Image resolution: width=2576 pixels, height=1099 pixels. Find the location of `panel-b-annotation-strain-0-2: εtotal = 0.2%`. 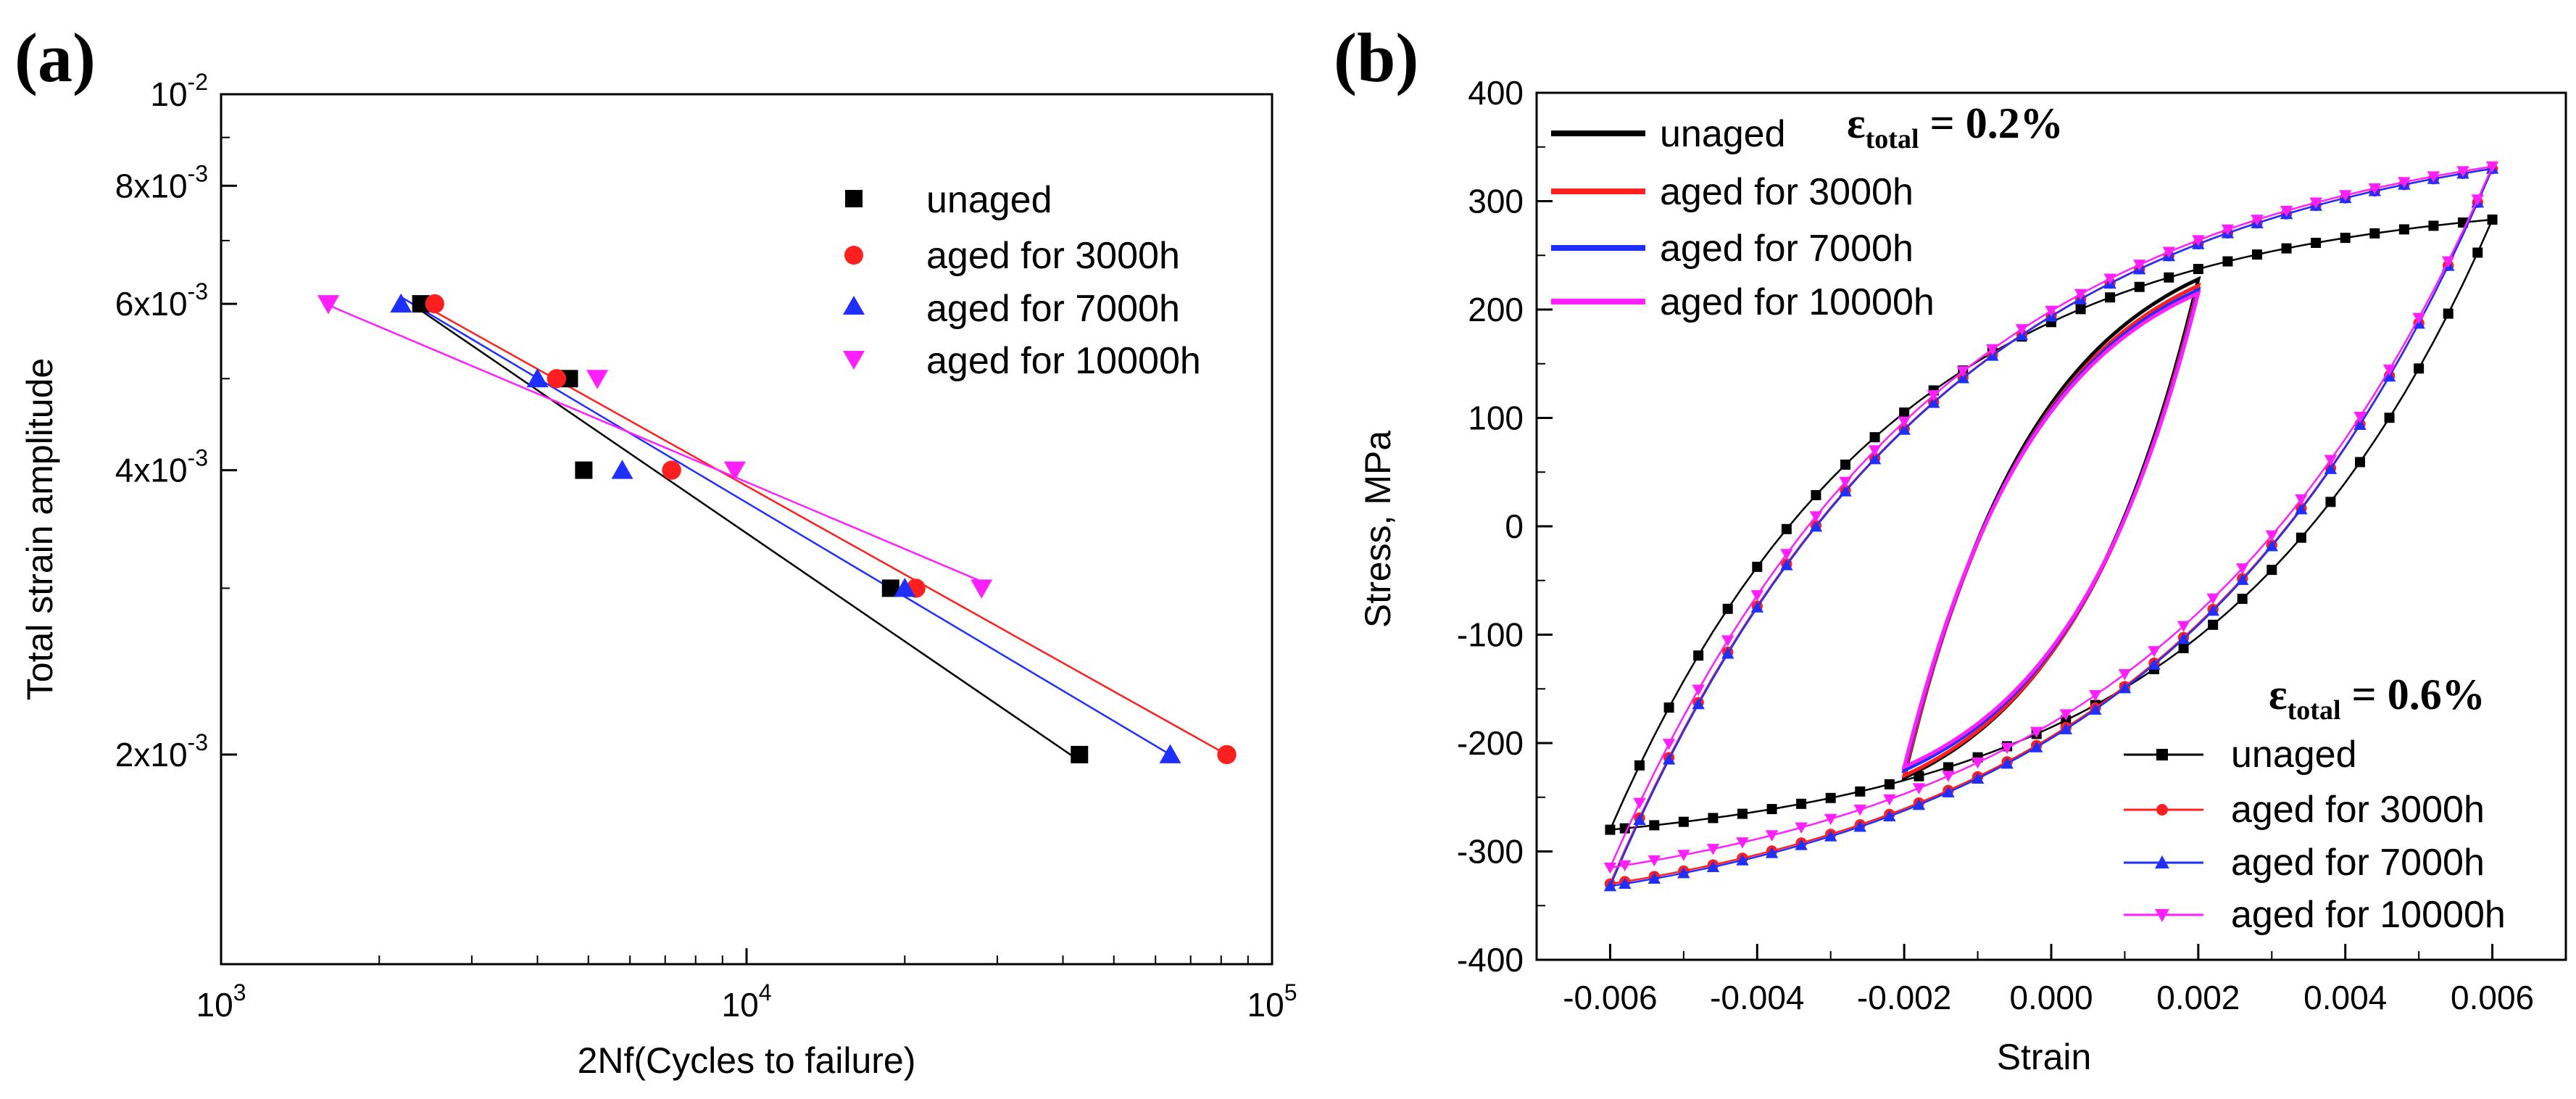

panel-b-annotation-strain-0-2: εtotal = 0.2% is located at coordinates (1955, 127).